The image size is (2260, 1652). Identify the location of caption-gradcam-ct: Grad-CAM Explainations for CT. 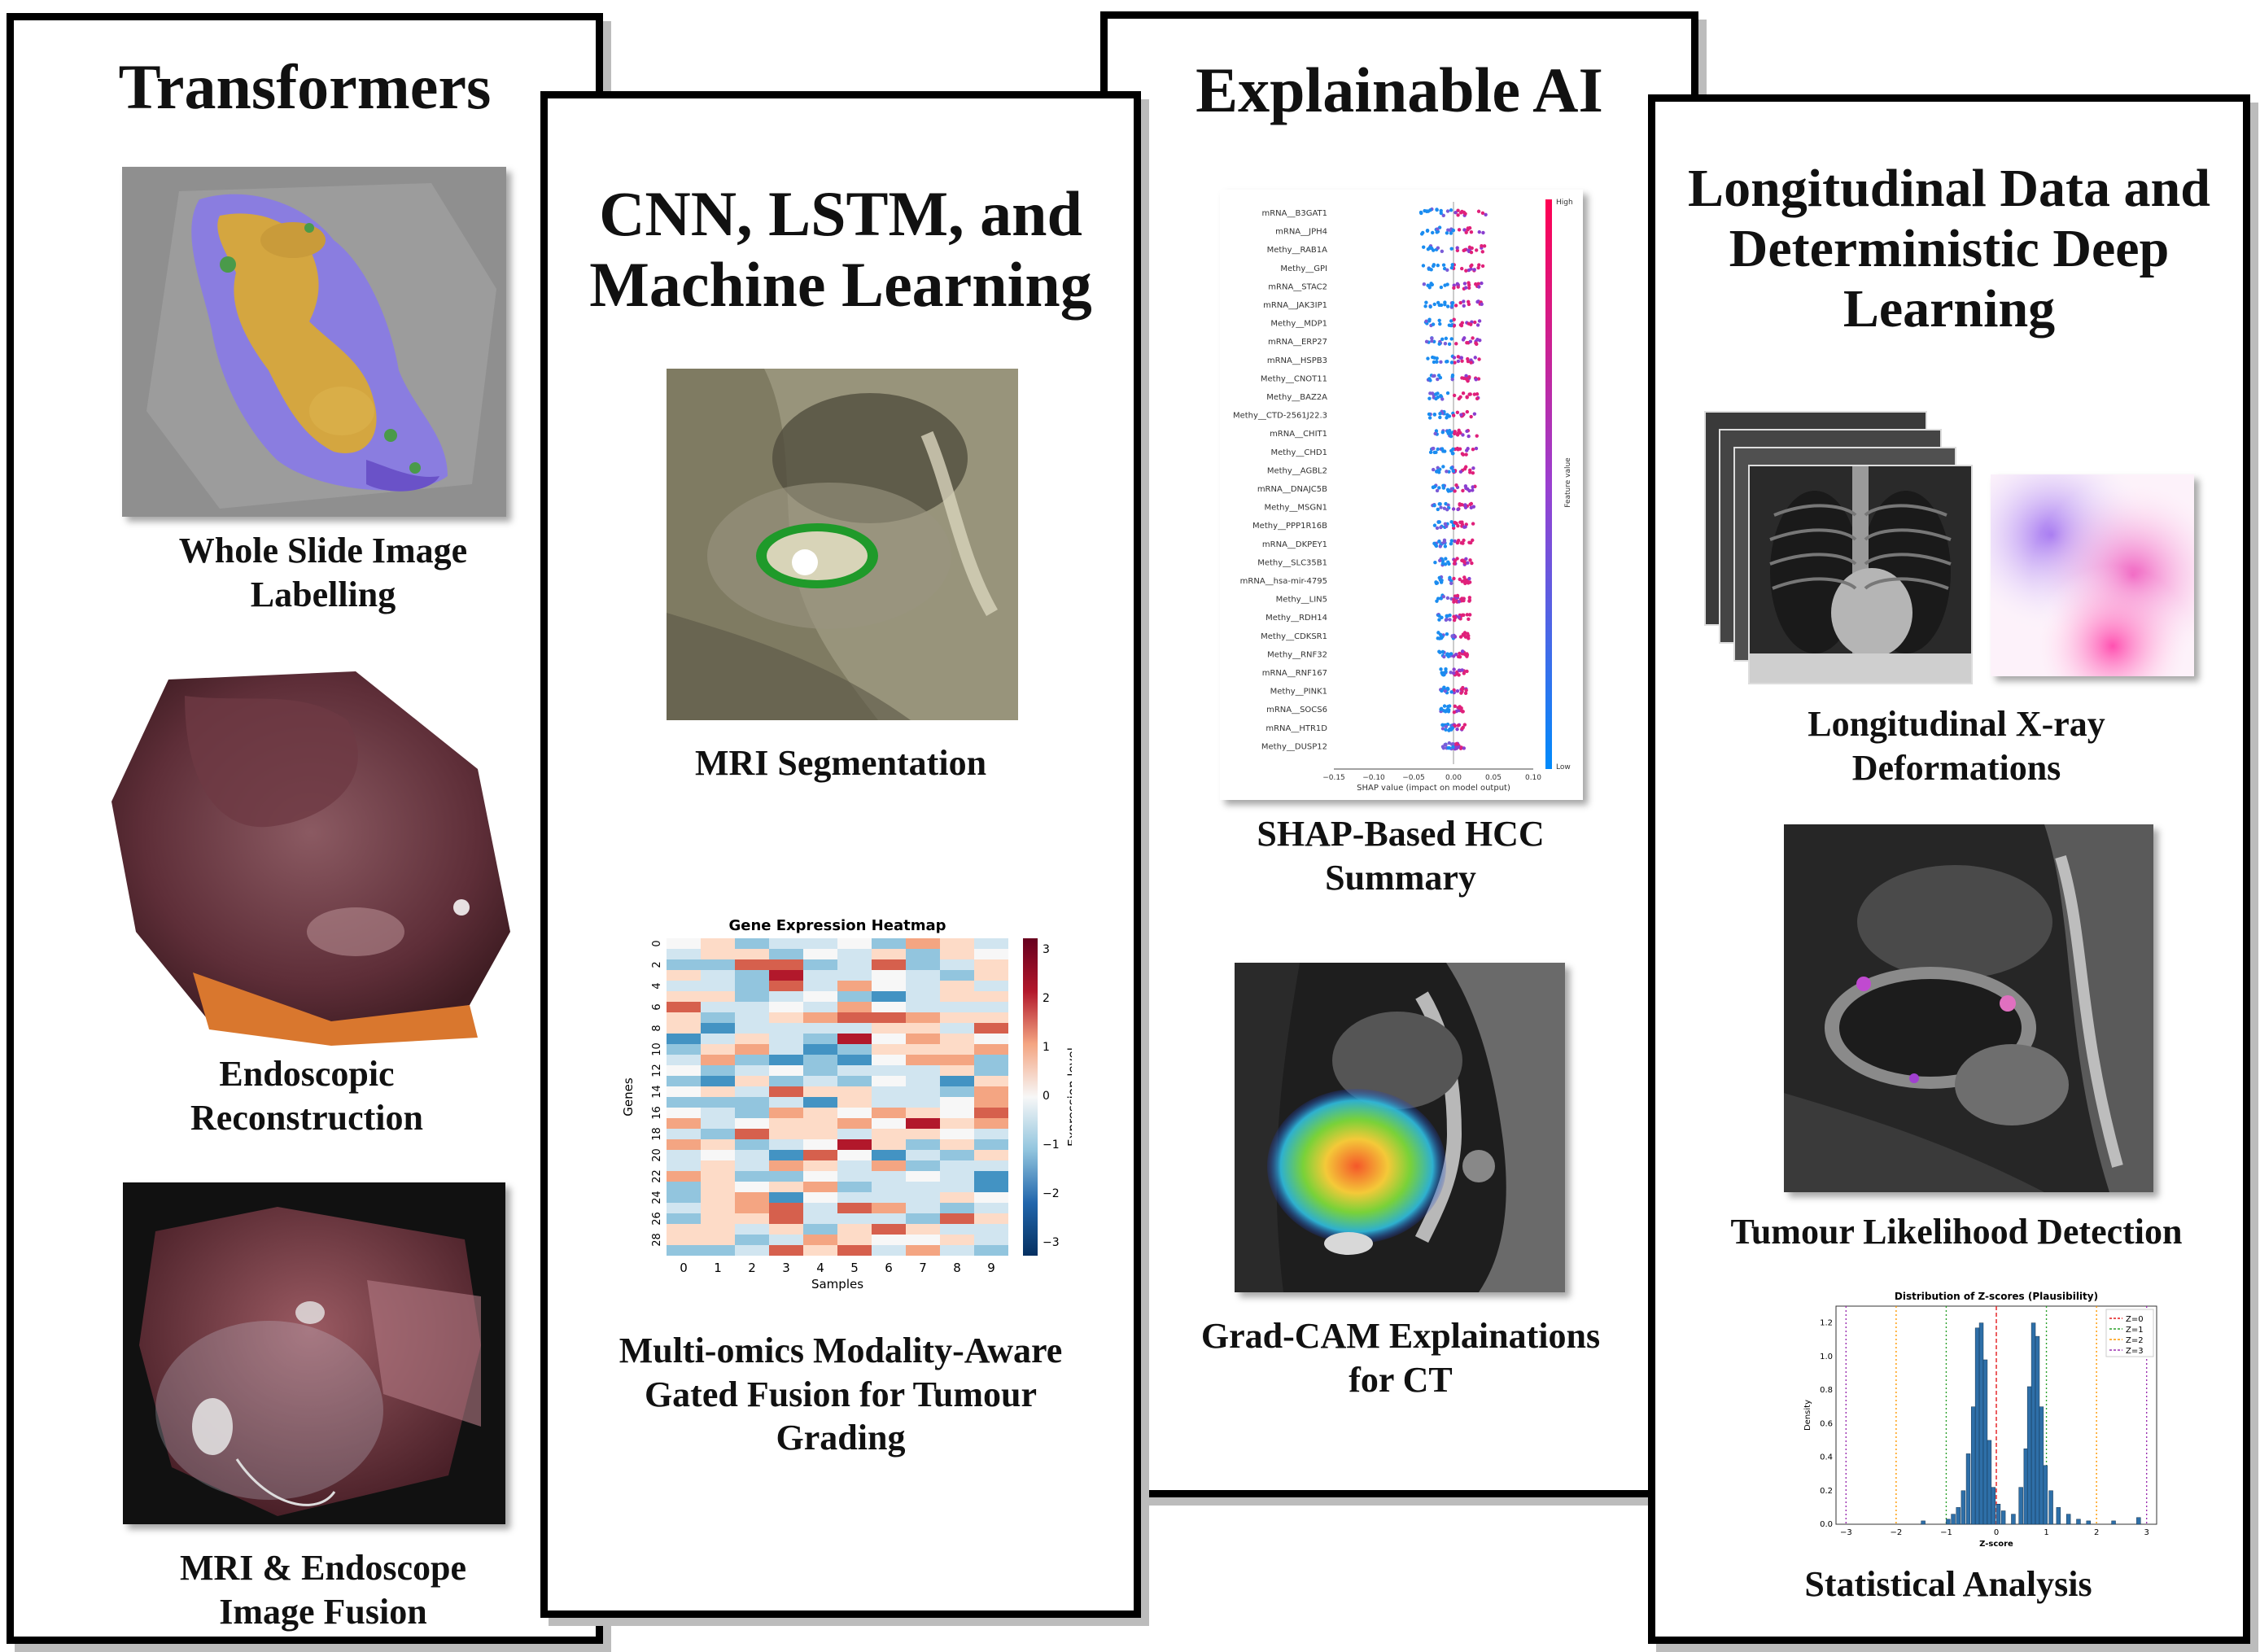
(1400, 1358).